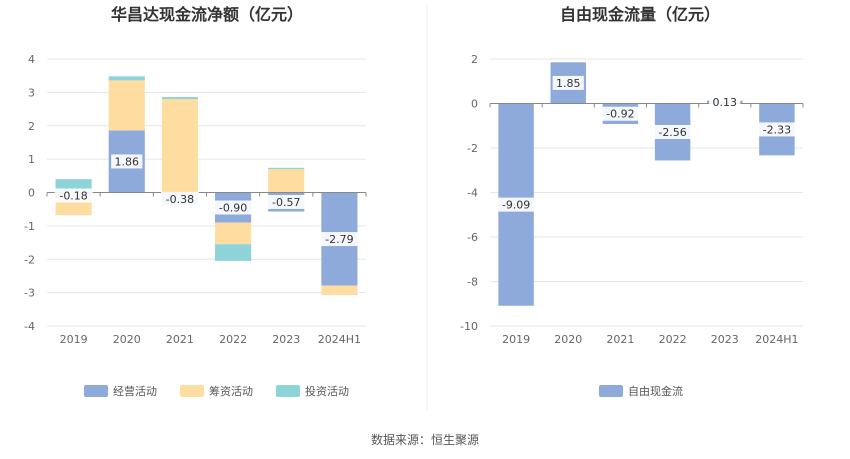 The height and width of the screenshot is (459, 850). I want to click on y-tick-label: 1, so click(31, 159).